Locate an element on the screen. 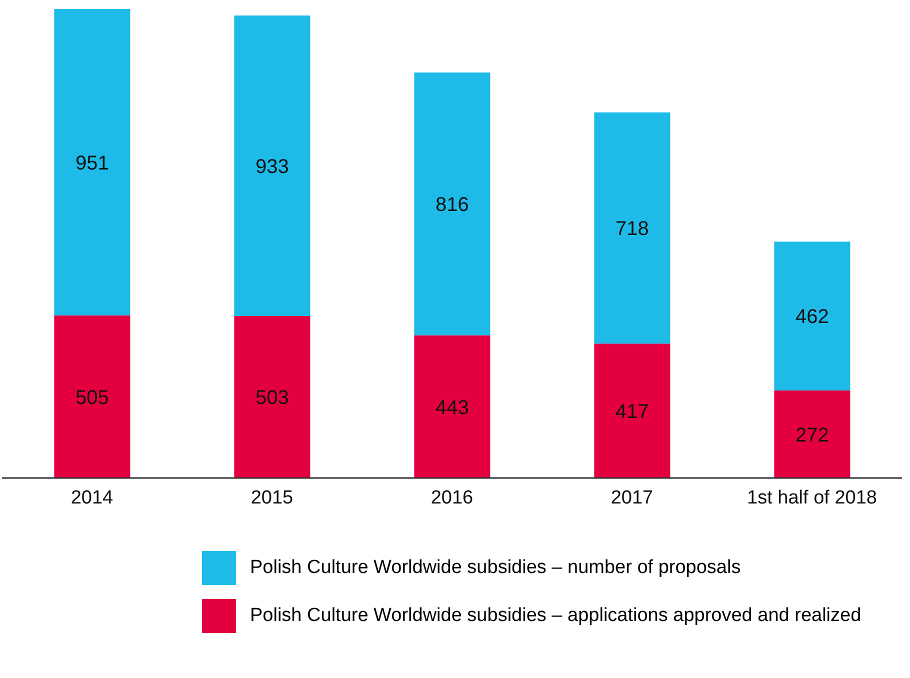 The height and width of the screenshot is (678, 910). data-label: 462 is located at coordinates (812, 317).